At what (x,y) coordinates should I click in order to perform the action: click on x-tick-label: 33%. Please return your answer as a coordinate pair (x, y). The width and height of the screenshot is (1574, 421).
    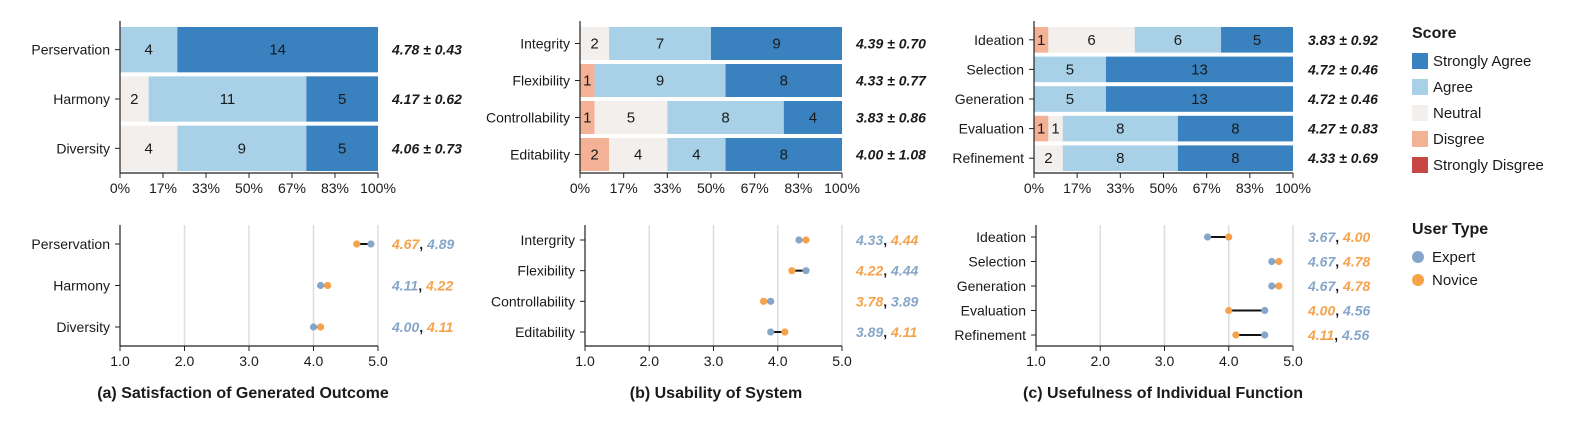
    Looking at the image, I should click on (1120, 188).